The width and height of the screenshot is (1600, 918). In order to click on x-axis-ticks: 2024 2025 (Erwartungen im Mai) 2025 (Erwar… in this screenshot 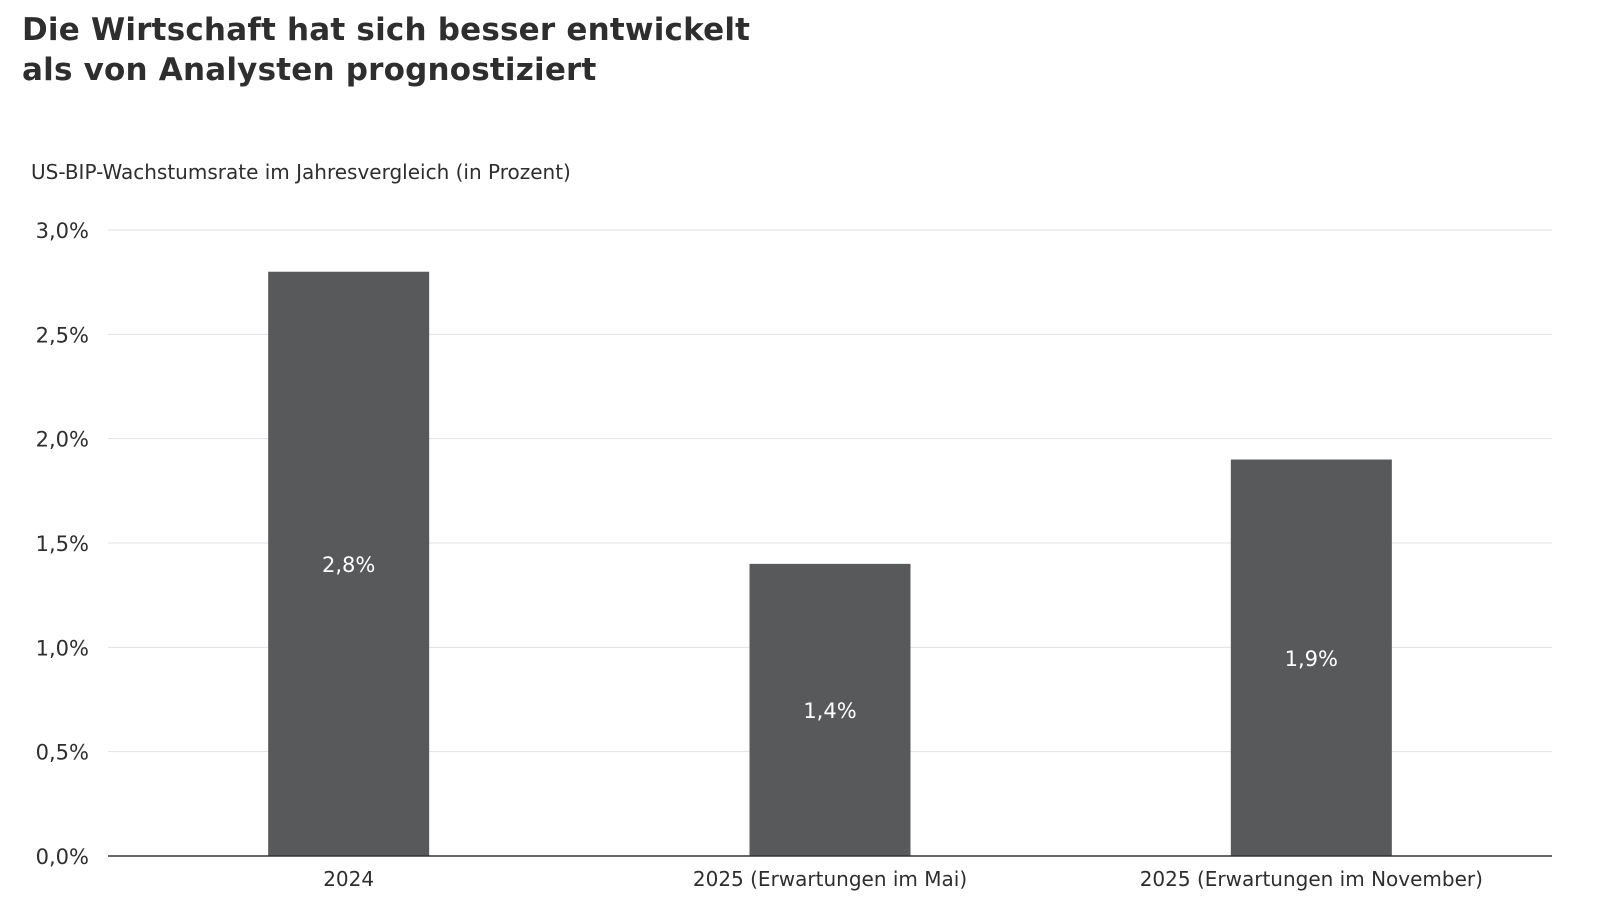, I will do `click(903, 879)`.